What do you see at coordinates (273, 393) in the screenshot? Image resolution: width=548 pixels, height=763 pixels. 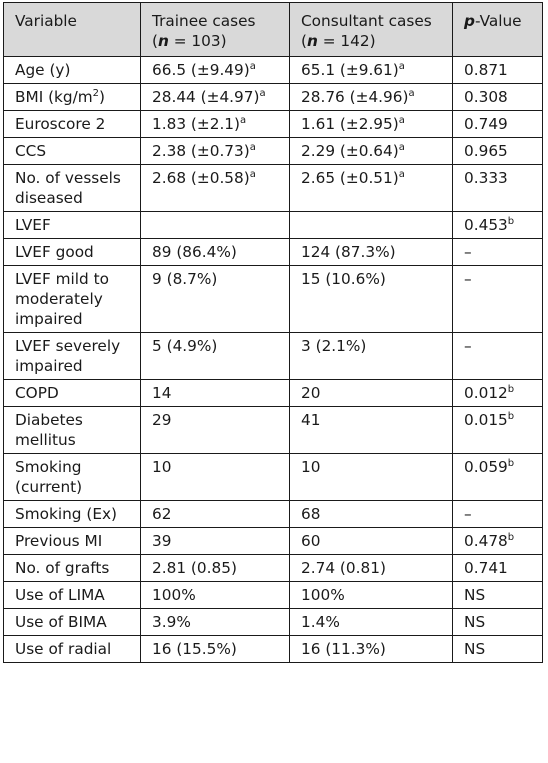 I see `table-row: COPD 14 20 0.012b` at bounding box center [273, 393].